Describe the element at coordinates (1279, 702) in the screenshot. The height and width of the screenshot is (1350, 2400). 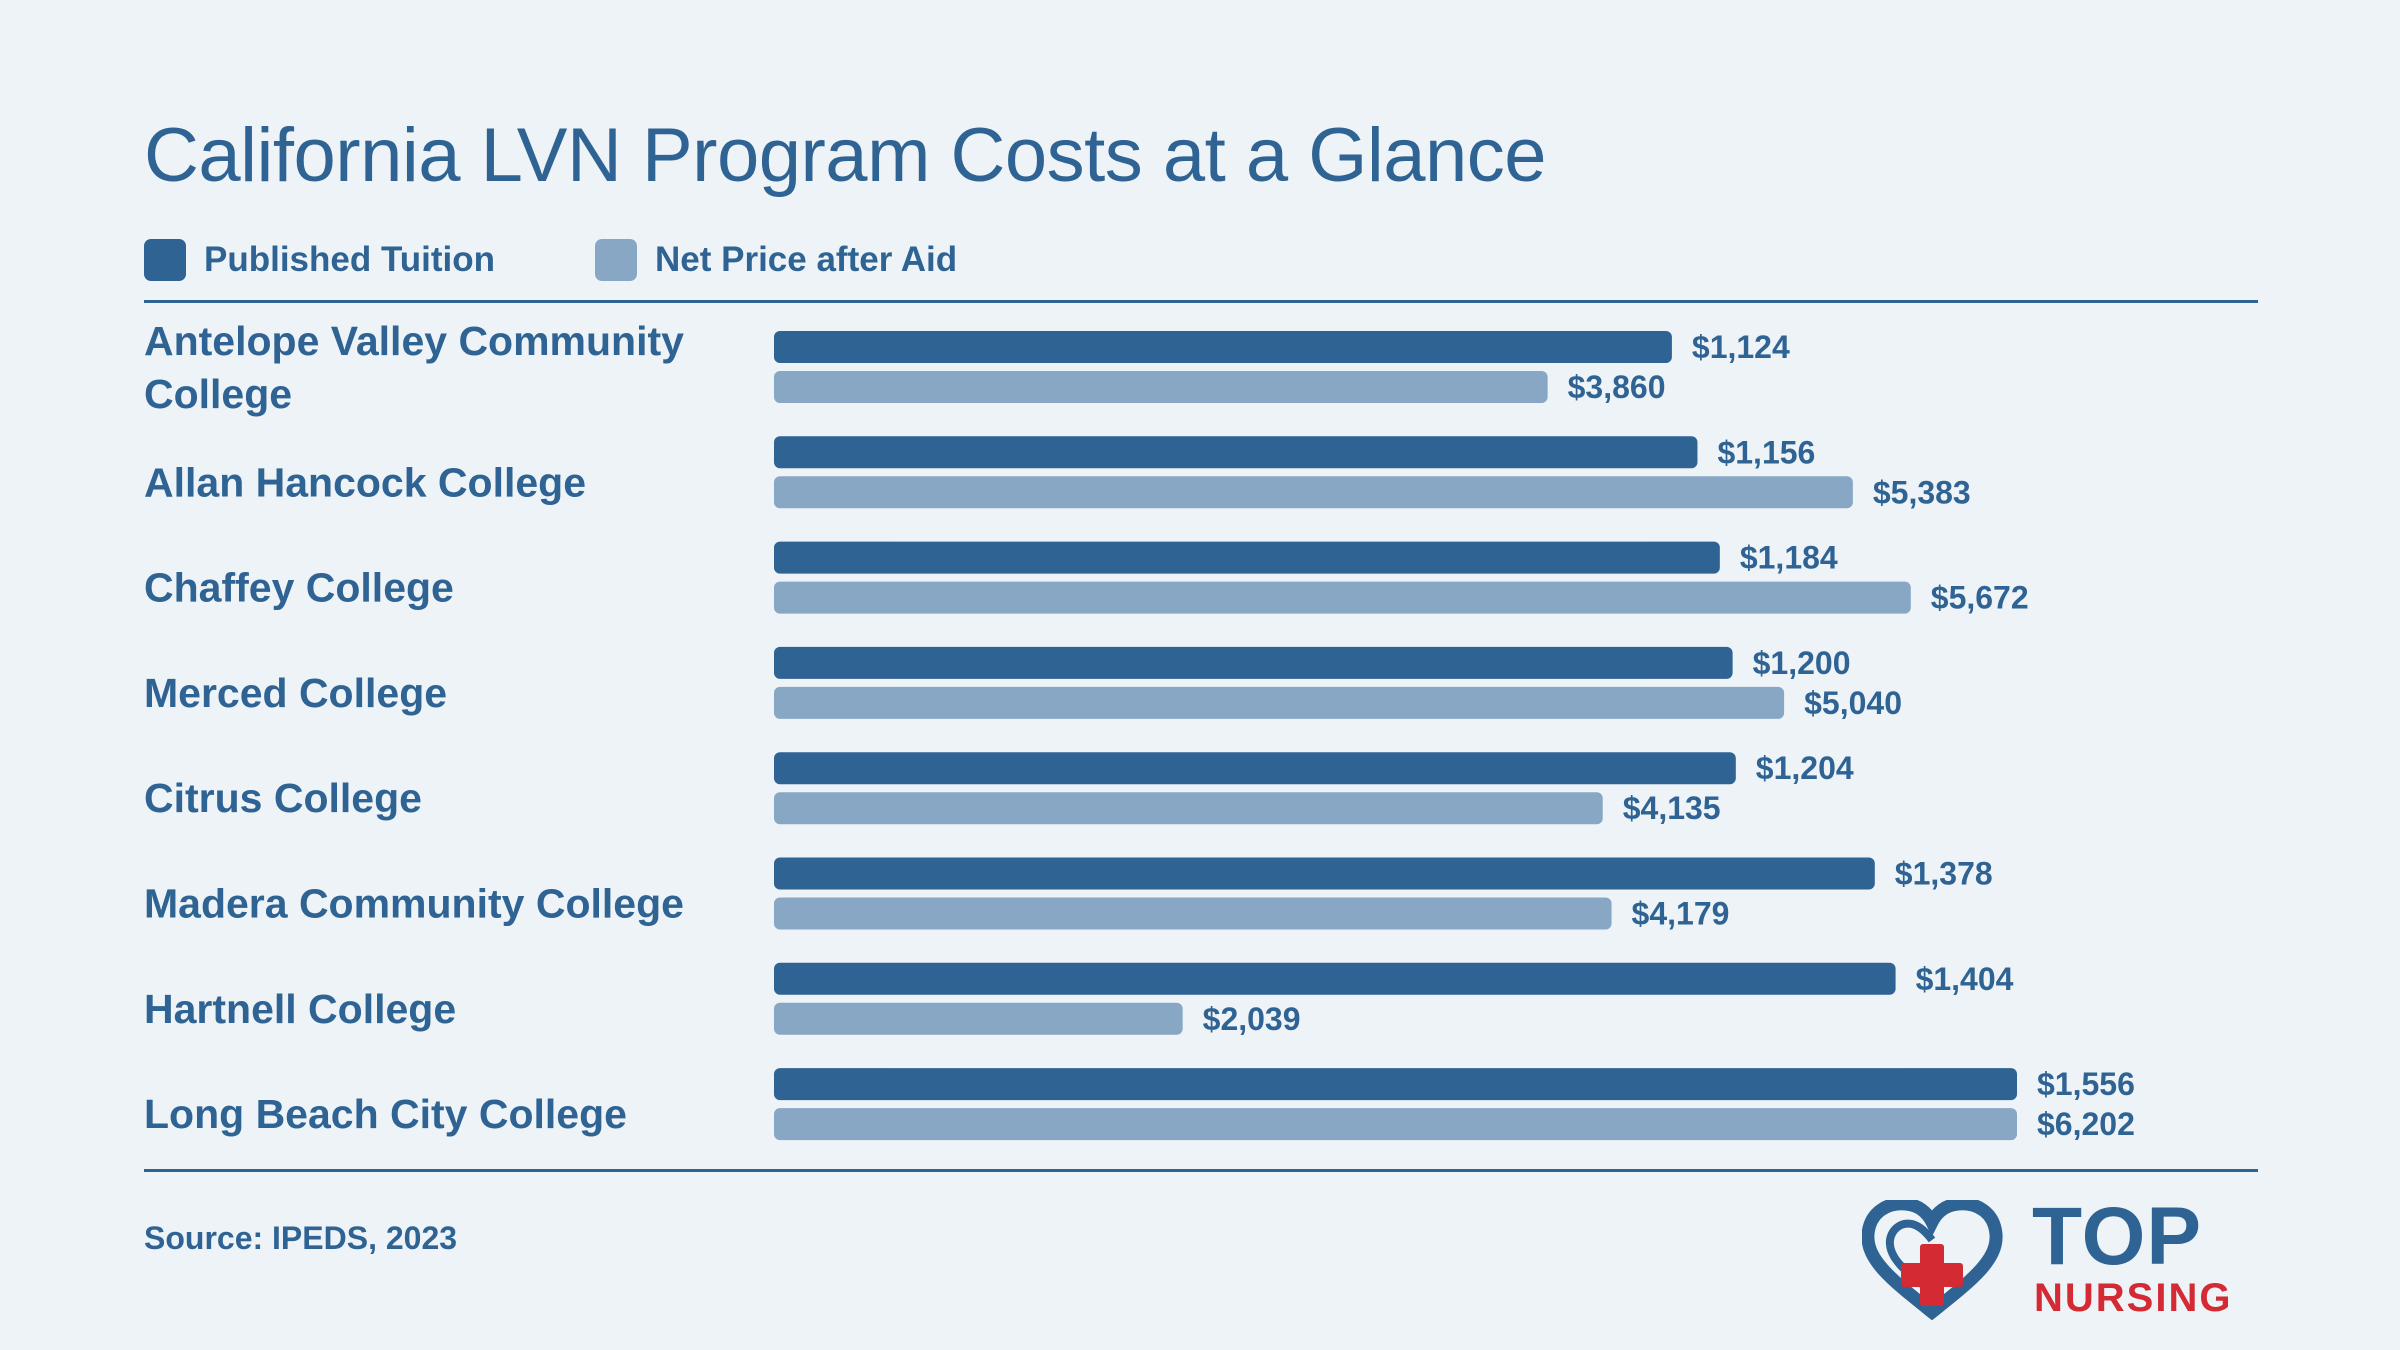
I see `bar-net-price-after-aid-merced-college` at that location.